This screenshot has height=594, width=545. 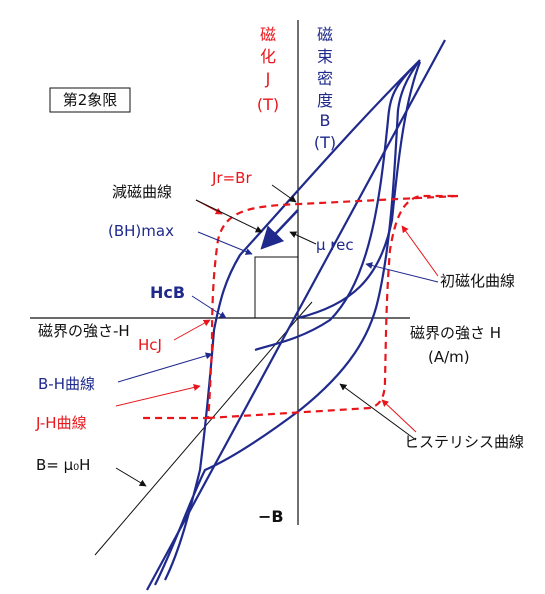 What do you see at coordinates (225, 243) in the screenshot?
I see `bhmax-arrow` at bounding box center [225, 243].